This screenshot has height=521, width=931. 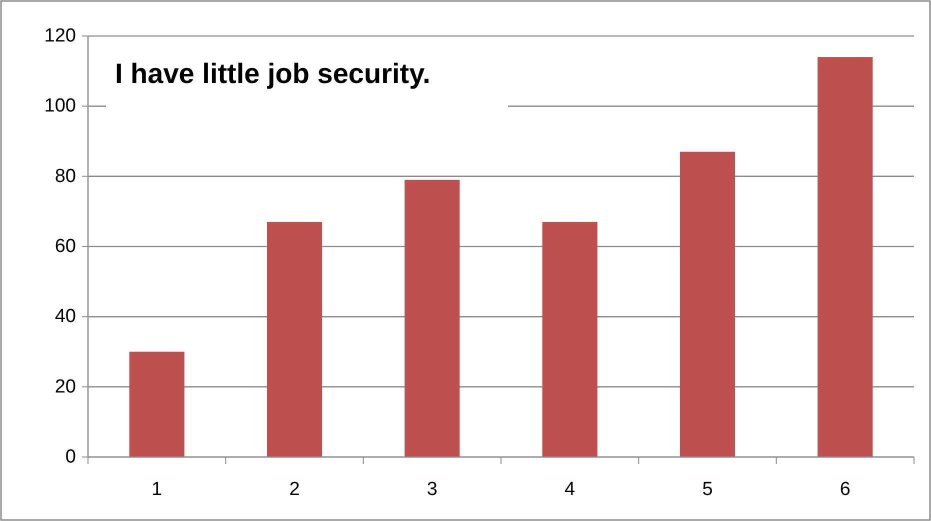 I want to click on y-tick-label: 20, so click(x=65, y=387).